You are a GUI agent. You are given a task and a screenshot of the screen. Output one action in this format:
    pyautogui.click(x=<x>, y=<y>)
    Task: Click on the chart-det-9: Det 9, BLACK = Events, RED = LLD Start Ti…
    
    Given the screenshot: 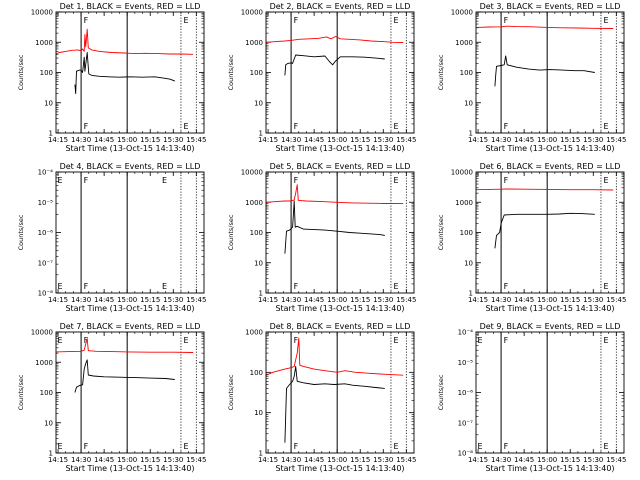 What is the action you would take?
    pyautogui.click(x=531, y=397)
    